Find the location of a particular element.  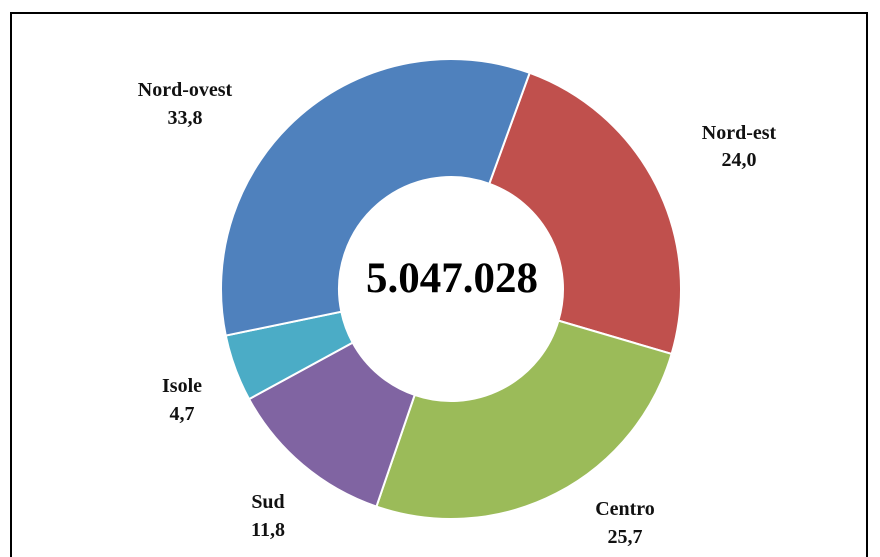

value-nord-est: 24,0 is located at coordinates (739, 160).